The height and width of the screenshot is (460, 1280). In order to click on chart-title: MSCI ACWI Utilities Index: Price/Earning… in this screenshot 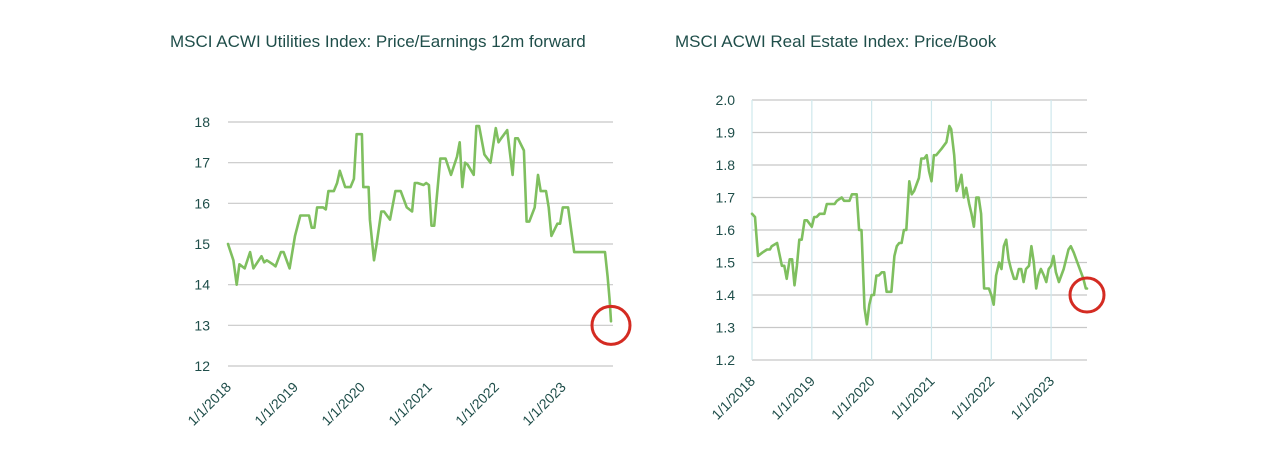, I will do `click(378, 41)`.